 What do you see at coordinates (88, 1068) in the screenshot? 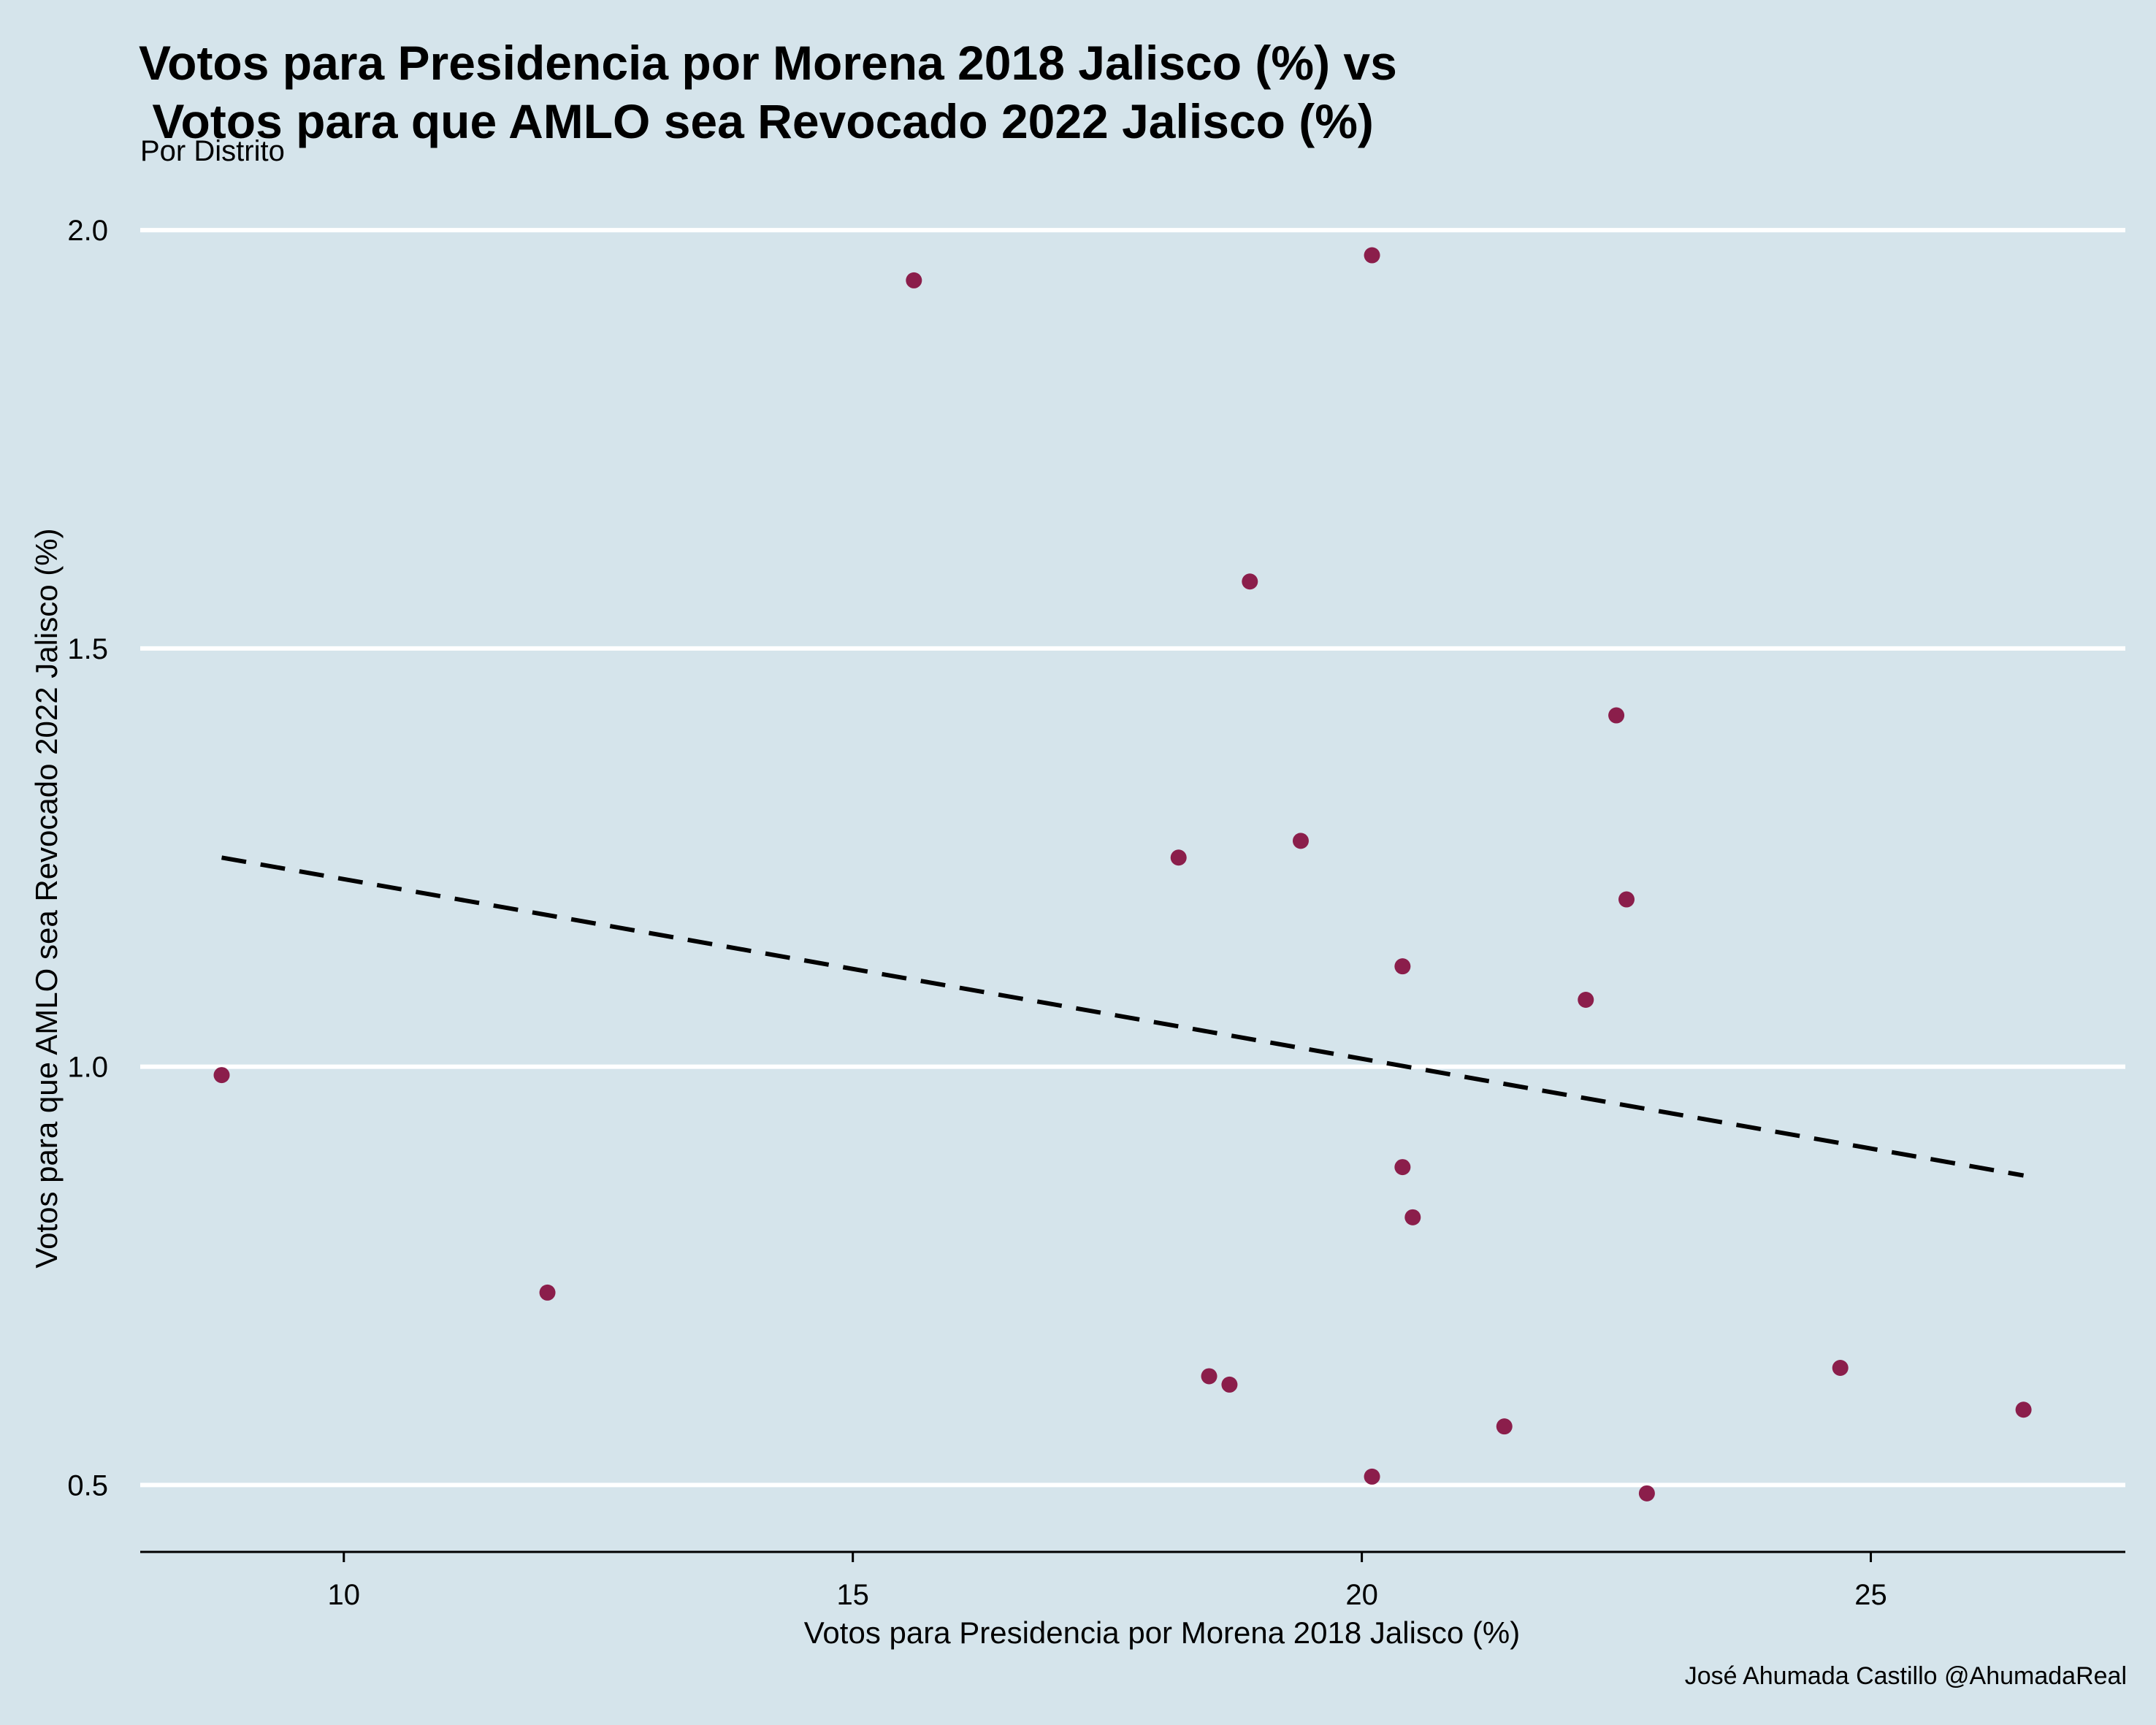
I see `y-tick-label: 1.0` at bounding box center [88, 1068].